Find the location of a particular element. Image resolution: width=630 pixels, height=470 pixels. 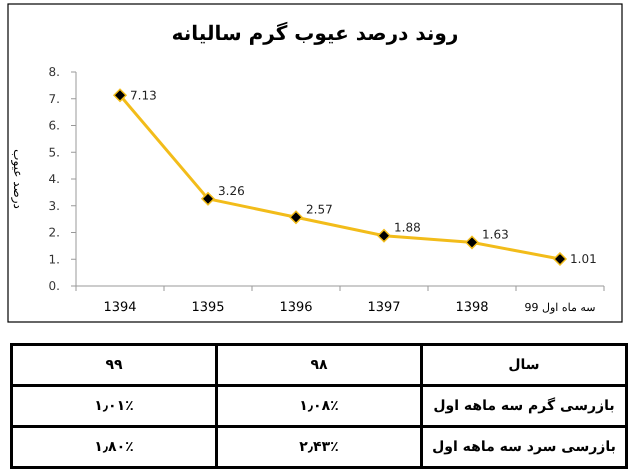

data-label: 1.63 is located at coordinates (495, 234).